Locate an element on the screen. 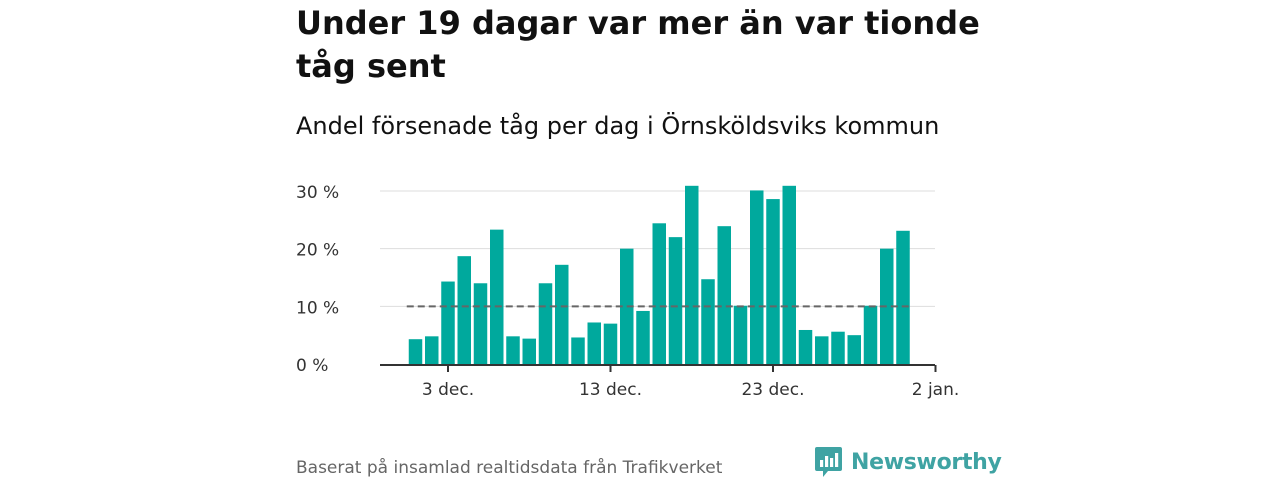  brand-name: Newsworthy is located at coordinates (926, 462).